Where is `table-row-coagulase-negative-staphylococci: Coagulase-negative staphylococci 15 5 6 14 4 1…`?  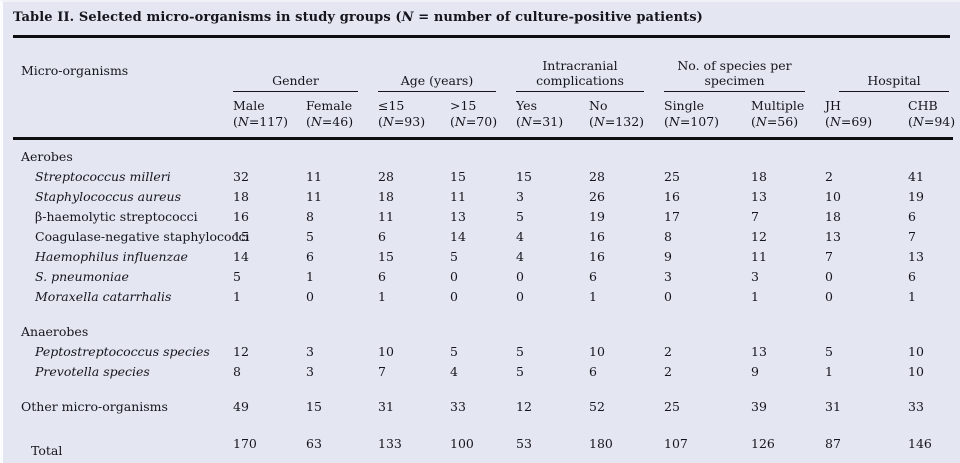 table-row-coagulase-negative-staphylococci: Coagulase-negative staphylococci 15 5 6 14 4 1… is located at coordinates (483, 237).